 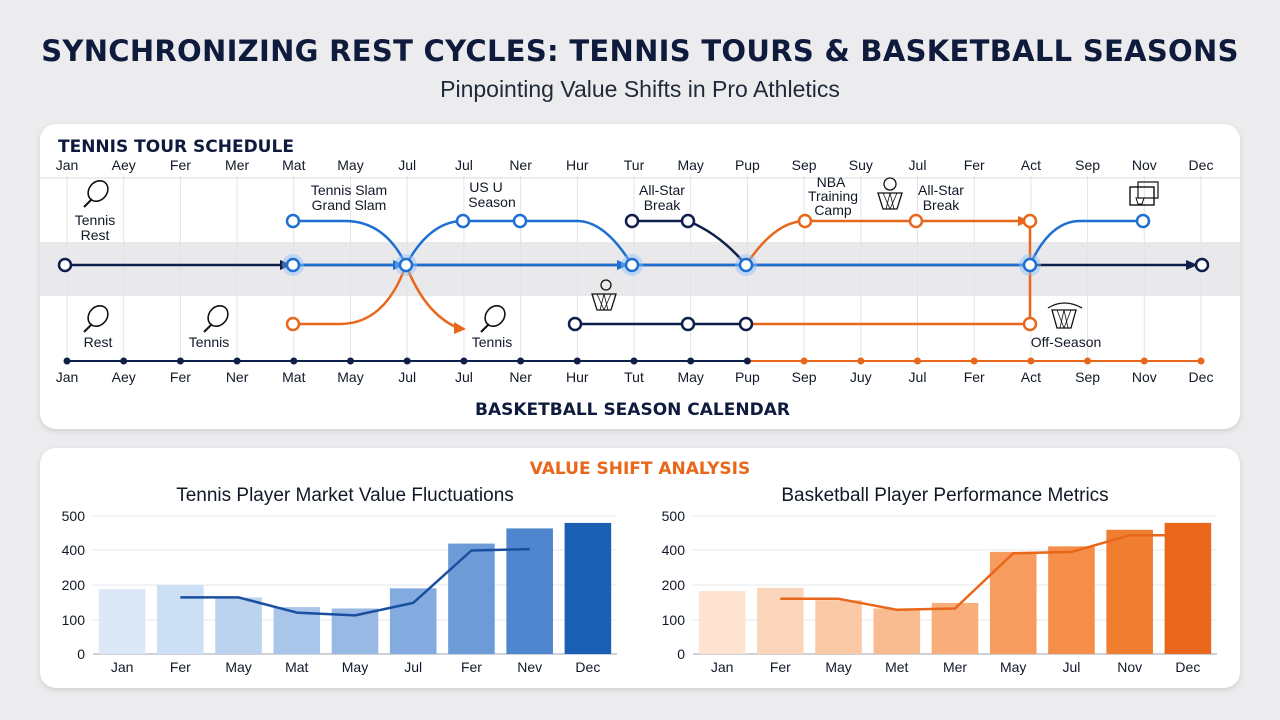 I want to click on top-month-label: Nov, so click(x=1144, y=165).